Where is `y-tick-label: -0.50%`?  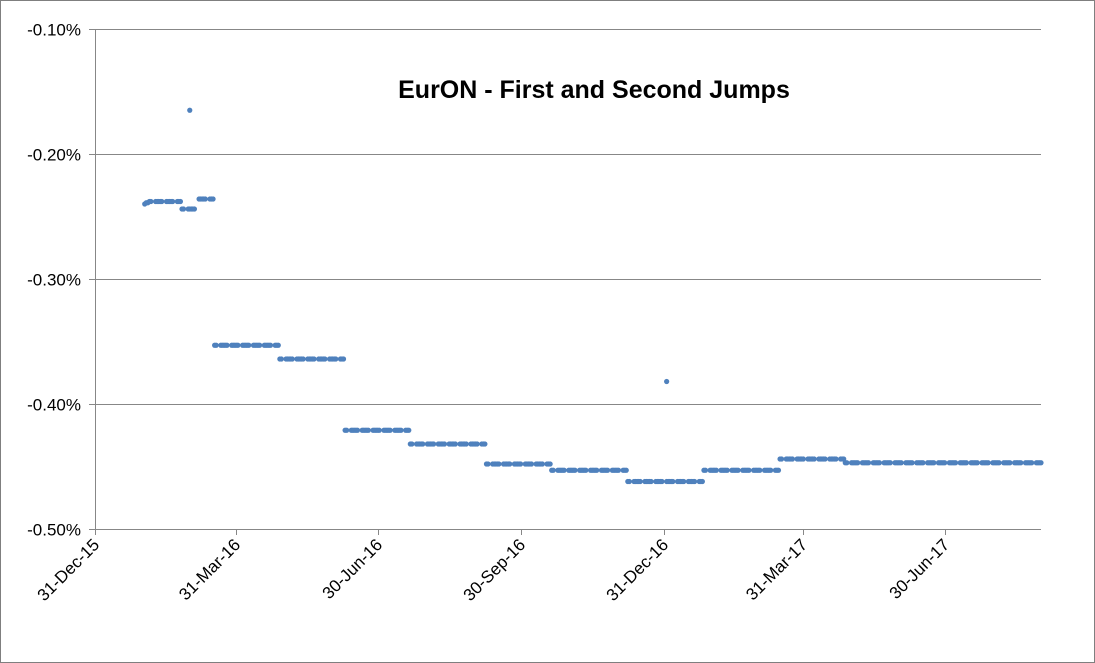
y-tick-label: -0.50% is located at coordinates (54, 530).